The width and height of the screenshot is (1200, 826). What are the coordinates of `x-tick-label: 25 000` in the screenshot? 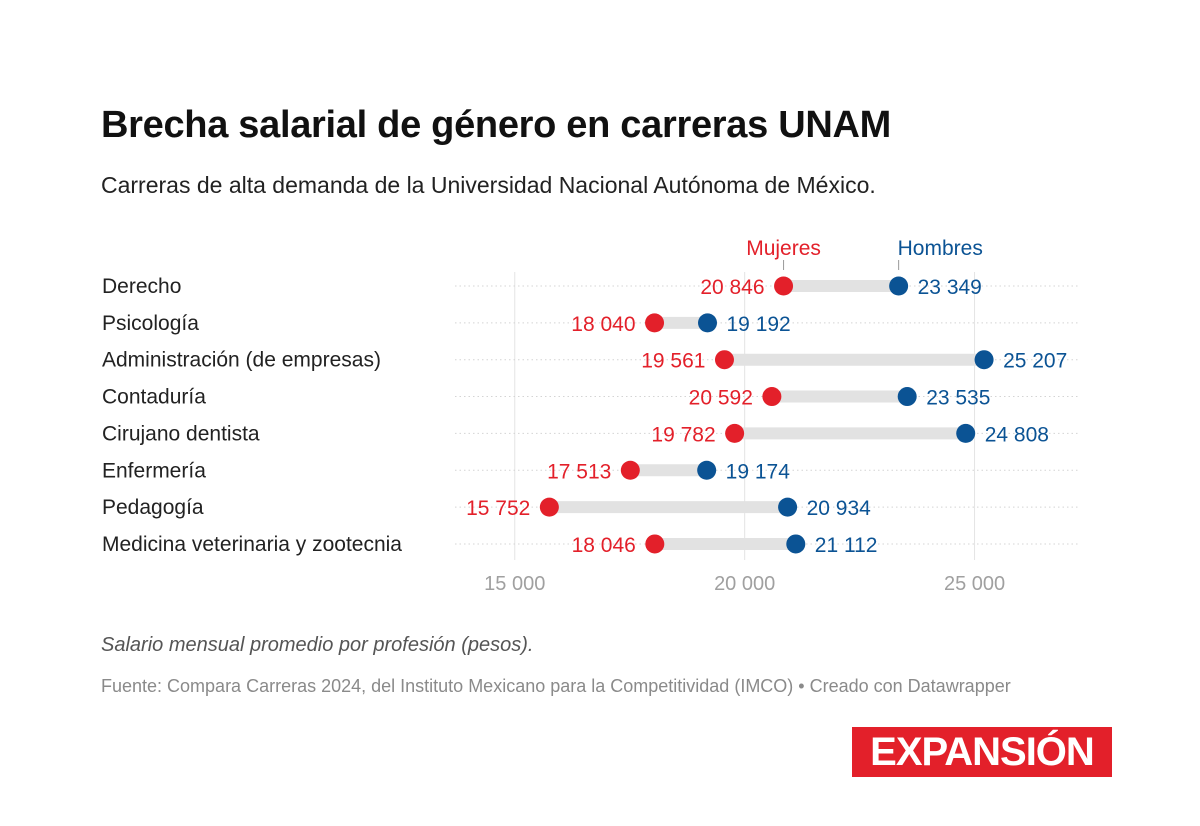 It's located at (974, 584).